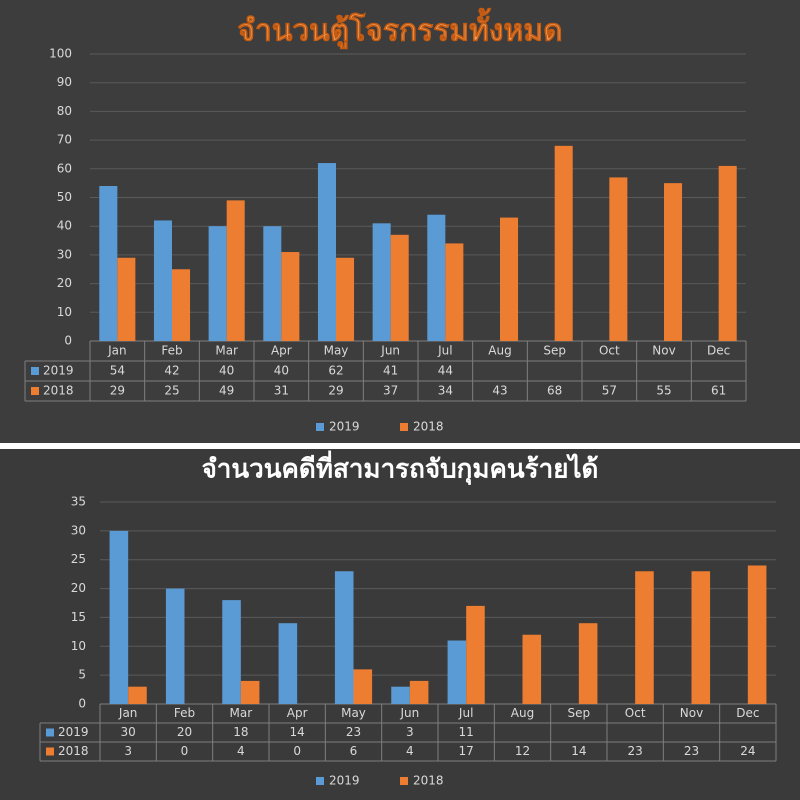 The height and width of the screenshot is (800, 800). I want to click on y-tick-label: 25, so click(78, 559).